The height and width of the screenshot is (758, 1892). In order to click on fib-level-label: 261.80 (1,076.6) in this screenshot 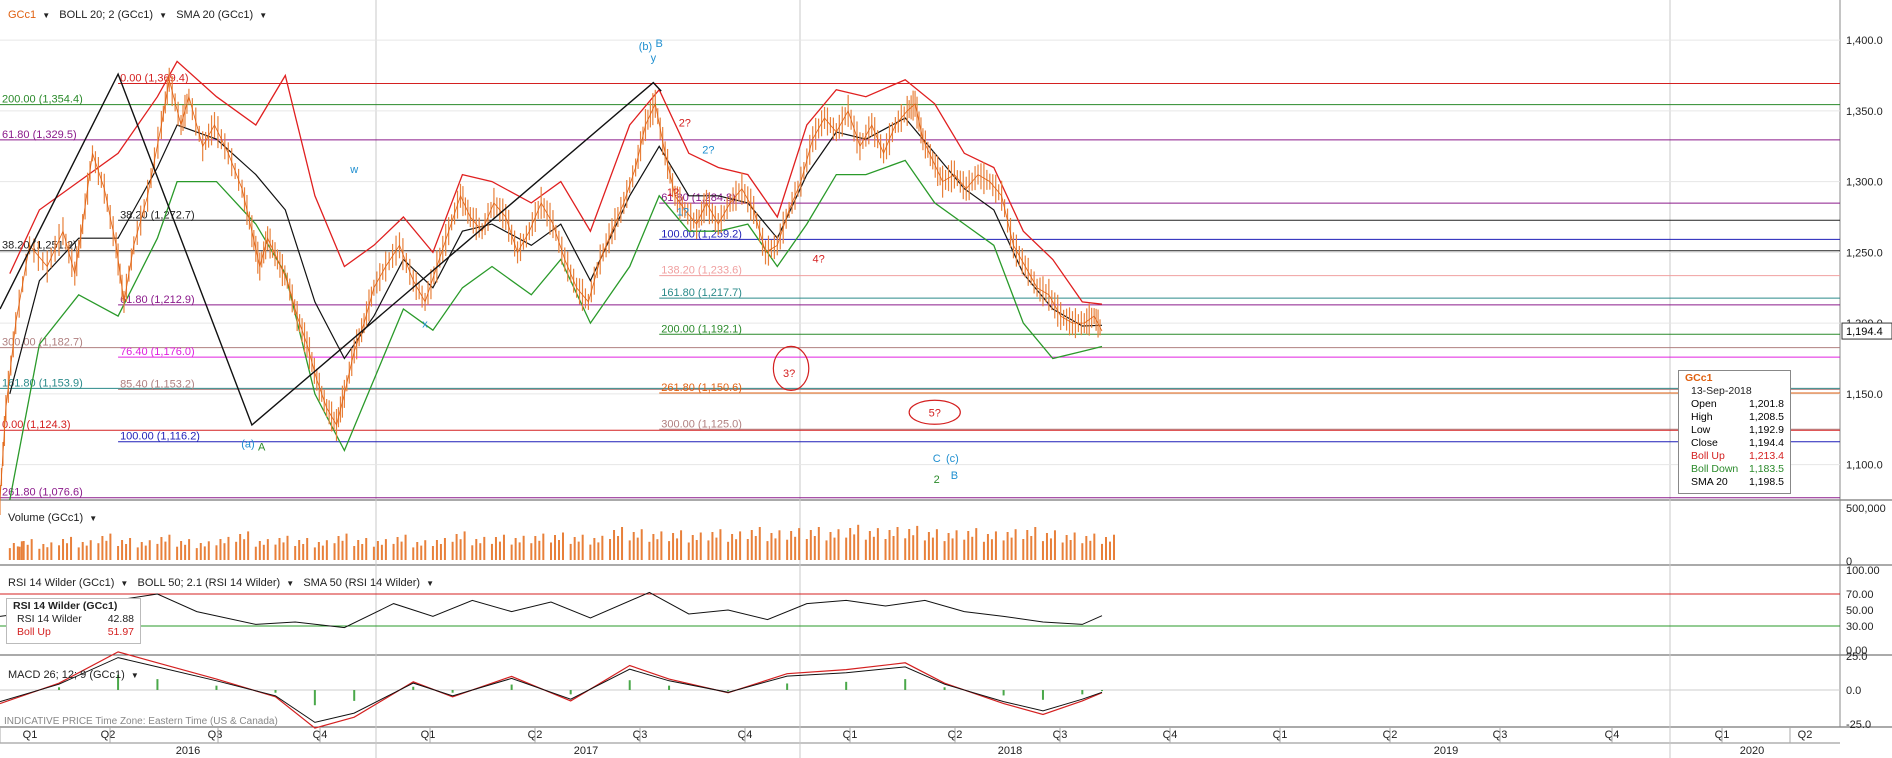, I will do `click(42, 493)`.